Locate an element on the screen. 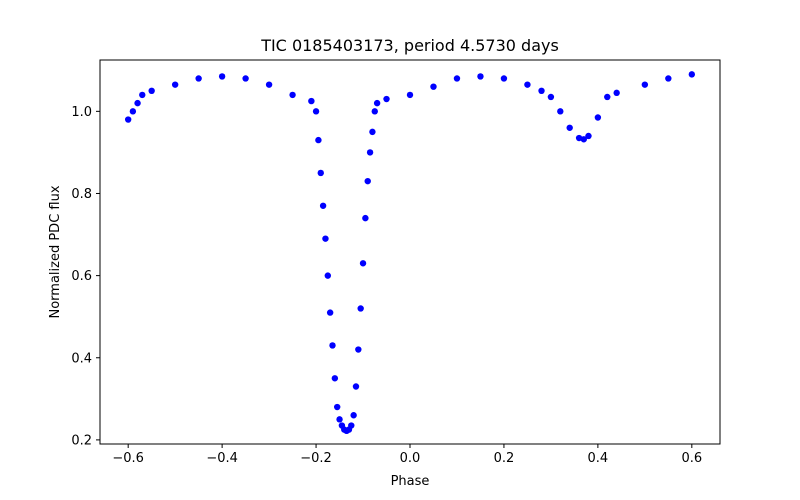  y-tick-label: 0.2 is located at coordinates (81, 440).